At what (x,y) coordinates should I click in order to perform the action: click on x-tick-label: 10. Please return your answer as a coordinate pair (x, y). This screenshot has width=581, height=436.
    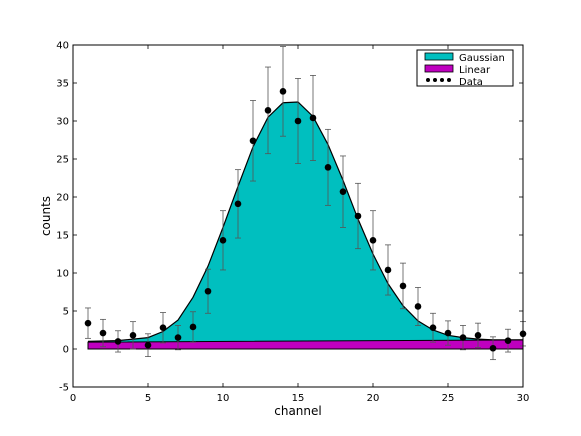
    Looking at the image, I should click on (223, 398).